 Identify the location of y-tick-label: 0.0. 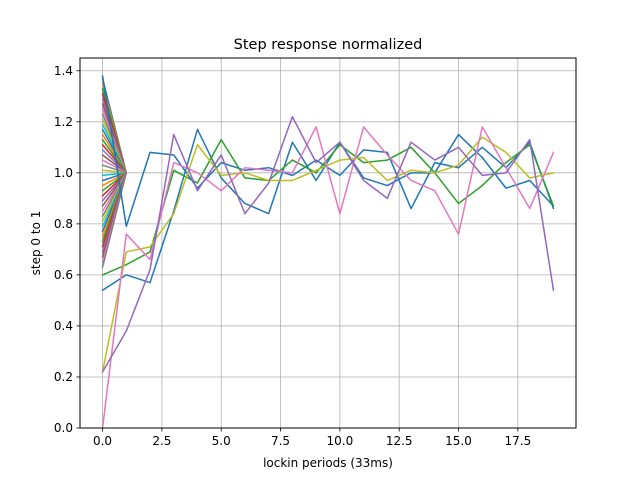
(63, 428).